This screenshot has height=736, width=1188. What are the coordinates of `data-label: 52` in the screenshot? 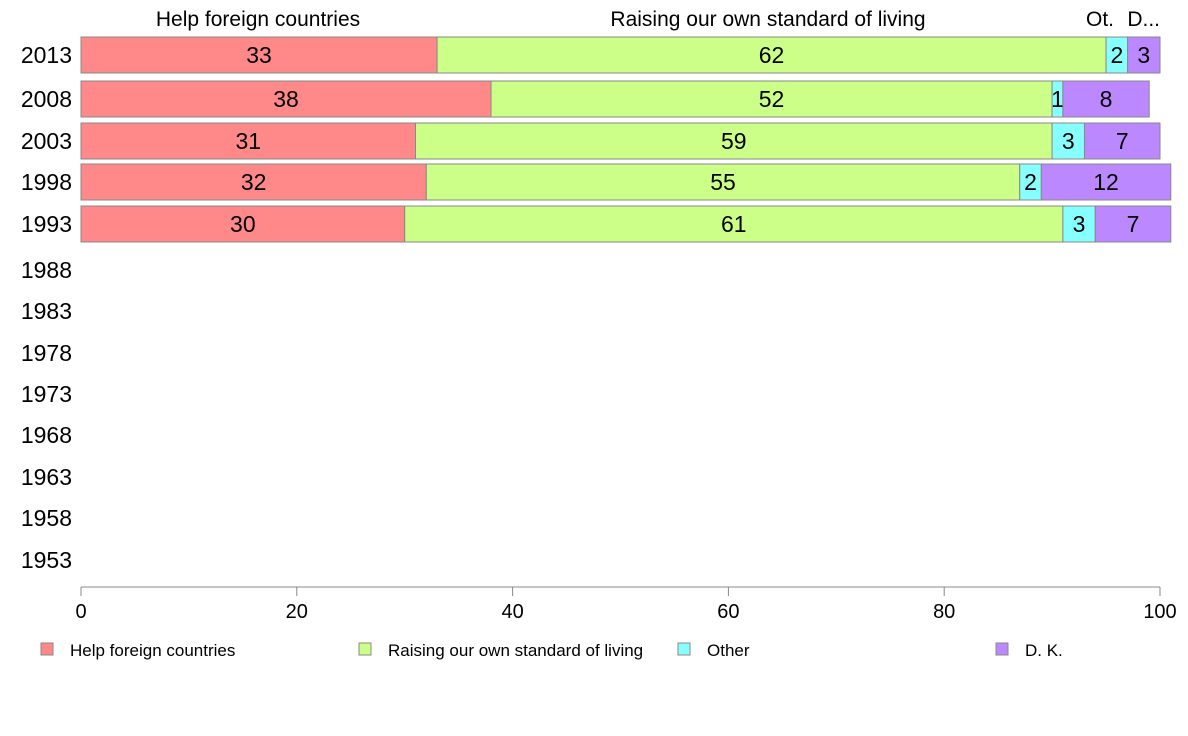 It's located at (772, 99).